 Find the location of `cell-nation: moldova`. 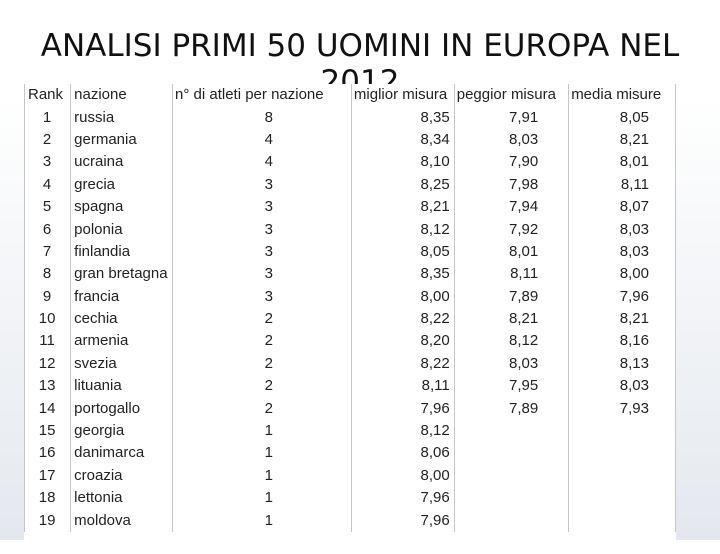

cell-nation: moldova is located at coordinates (122, 520).